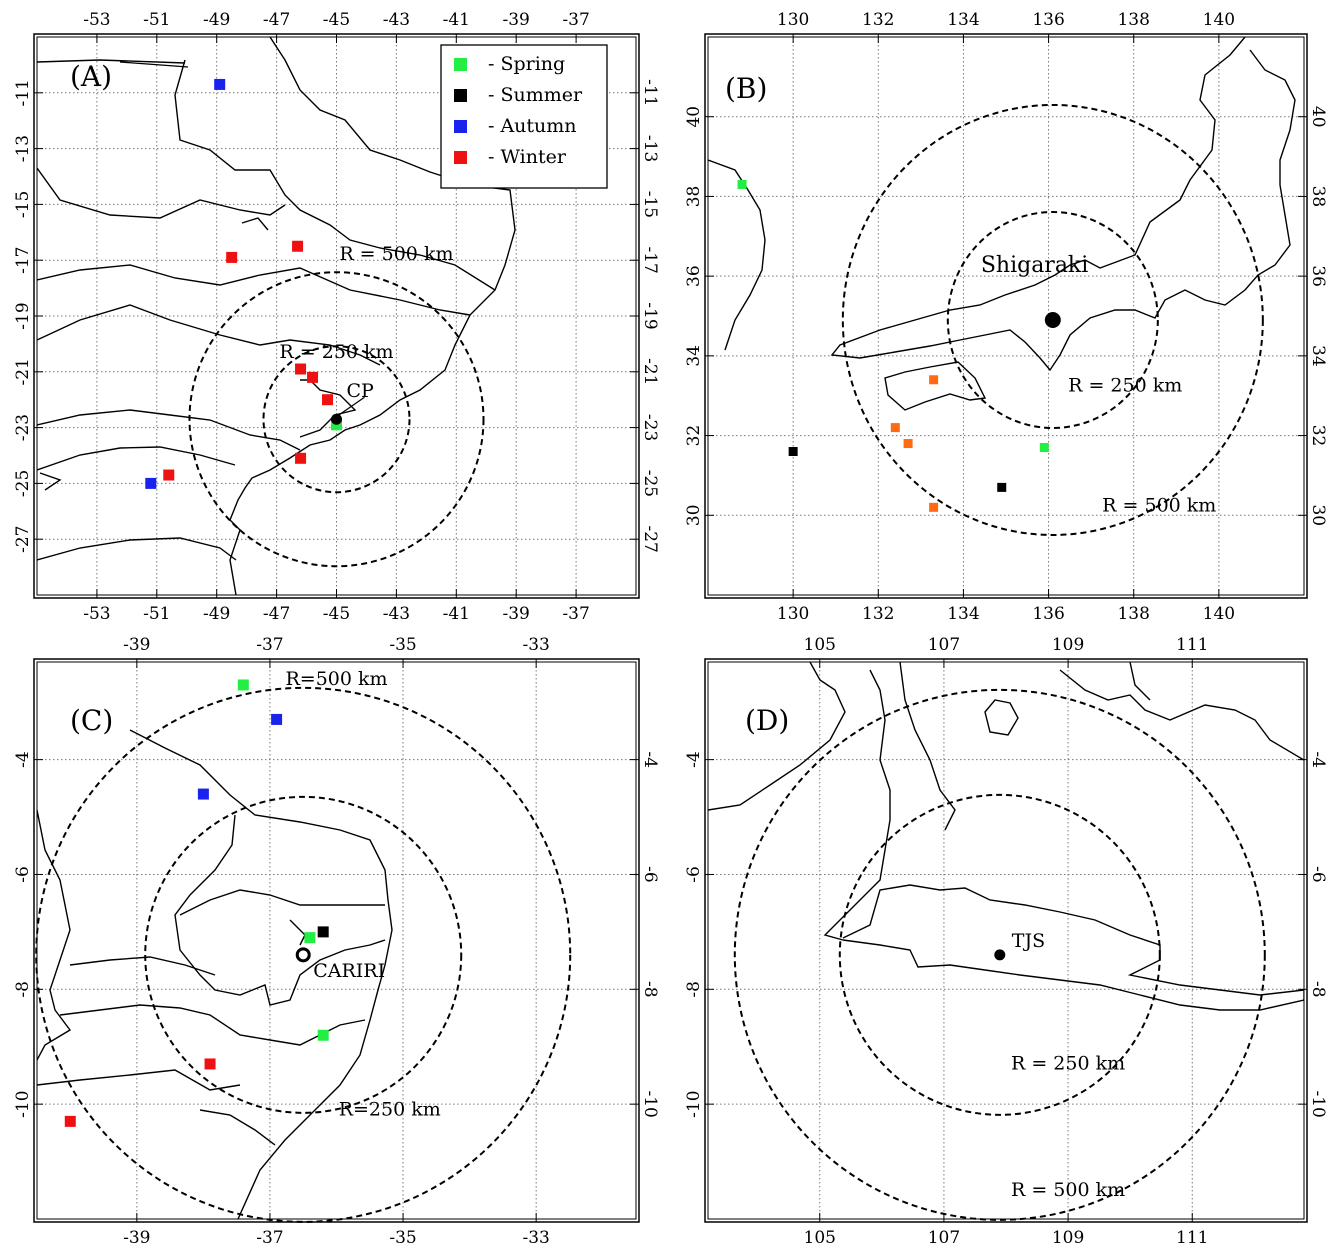 Image resolution: width=1343 pixels, height=1244 pixels. I want to click on panel-b-range-rings: R = 250 km R = 500 km, so click(1052, 319).